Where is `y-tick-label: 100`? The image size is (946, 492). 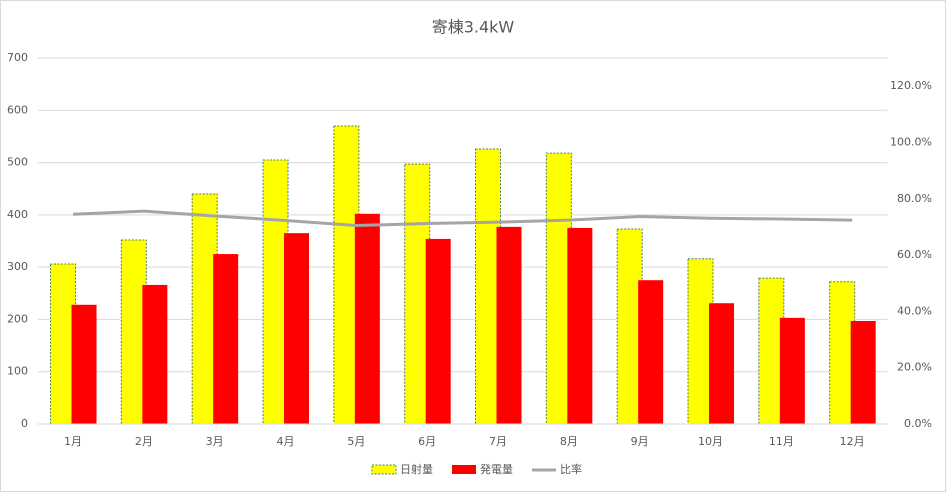 y-tick-label: 100 is located at coordinates (17, 371).